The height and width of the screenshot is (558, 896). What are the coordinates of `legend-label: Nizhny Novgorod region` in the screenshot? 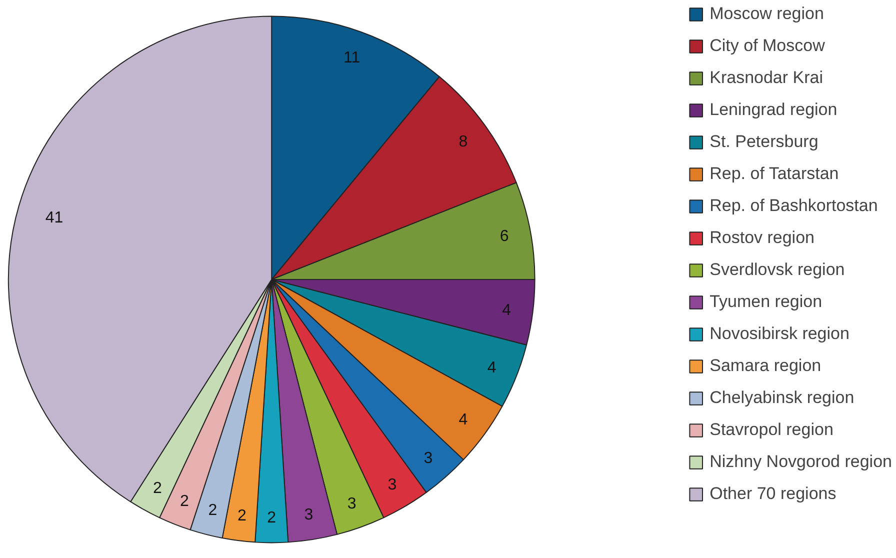 It's located at (801, 462).